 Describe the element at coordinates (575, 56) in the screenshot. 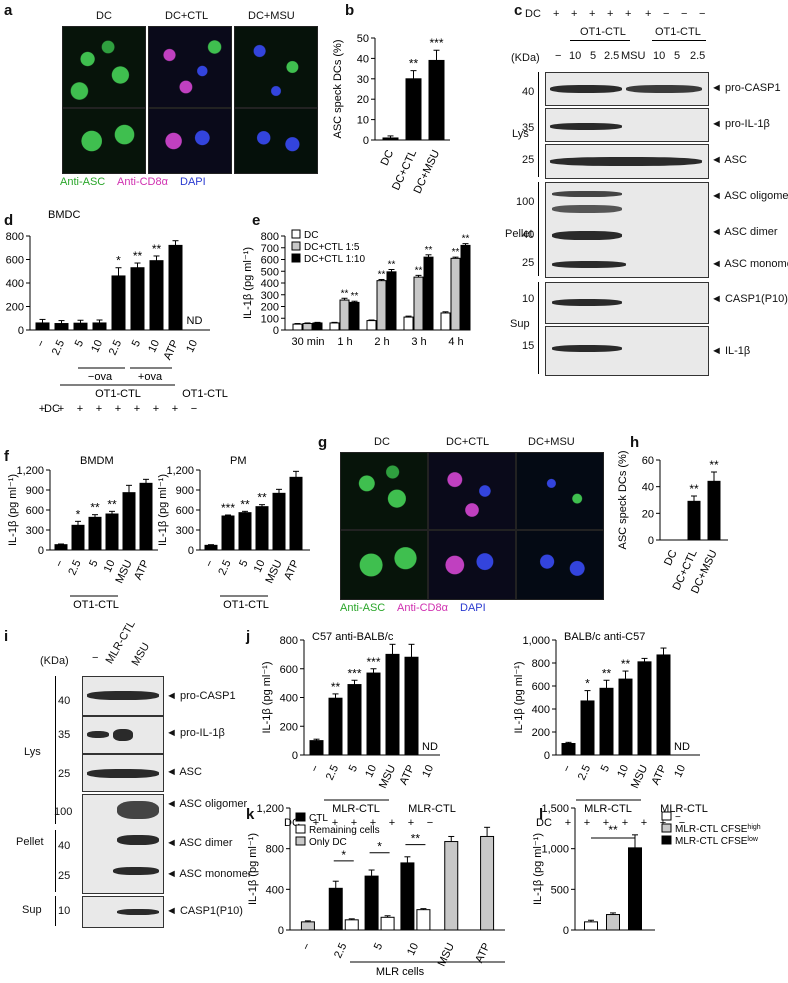

I see `blot-c-lane-2: 10` at that location.